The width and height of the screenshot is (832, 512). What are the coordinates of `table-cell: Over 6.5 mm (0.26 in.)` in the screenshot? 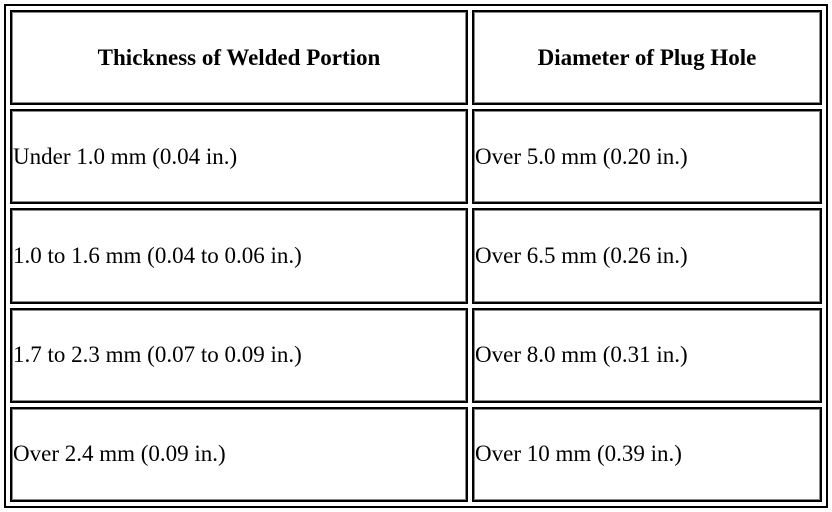 It's located at (647, 256).